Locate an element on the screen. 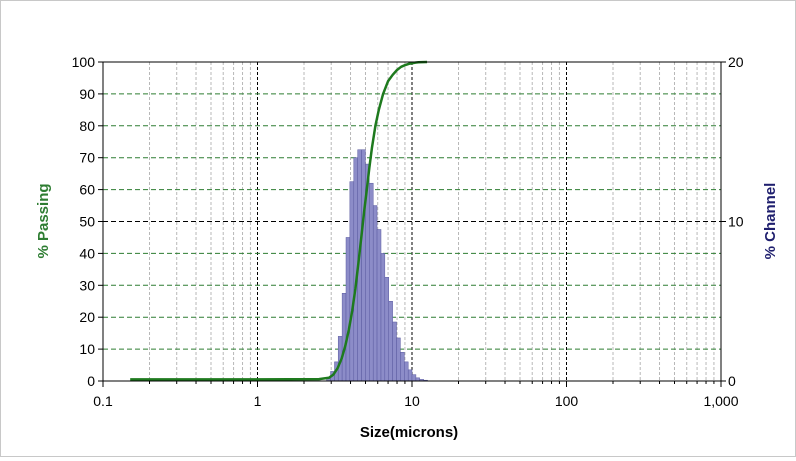 This screenshot has width=796, height=461. x-tick-label: 10 is located at coordinates (412, 401).